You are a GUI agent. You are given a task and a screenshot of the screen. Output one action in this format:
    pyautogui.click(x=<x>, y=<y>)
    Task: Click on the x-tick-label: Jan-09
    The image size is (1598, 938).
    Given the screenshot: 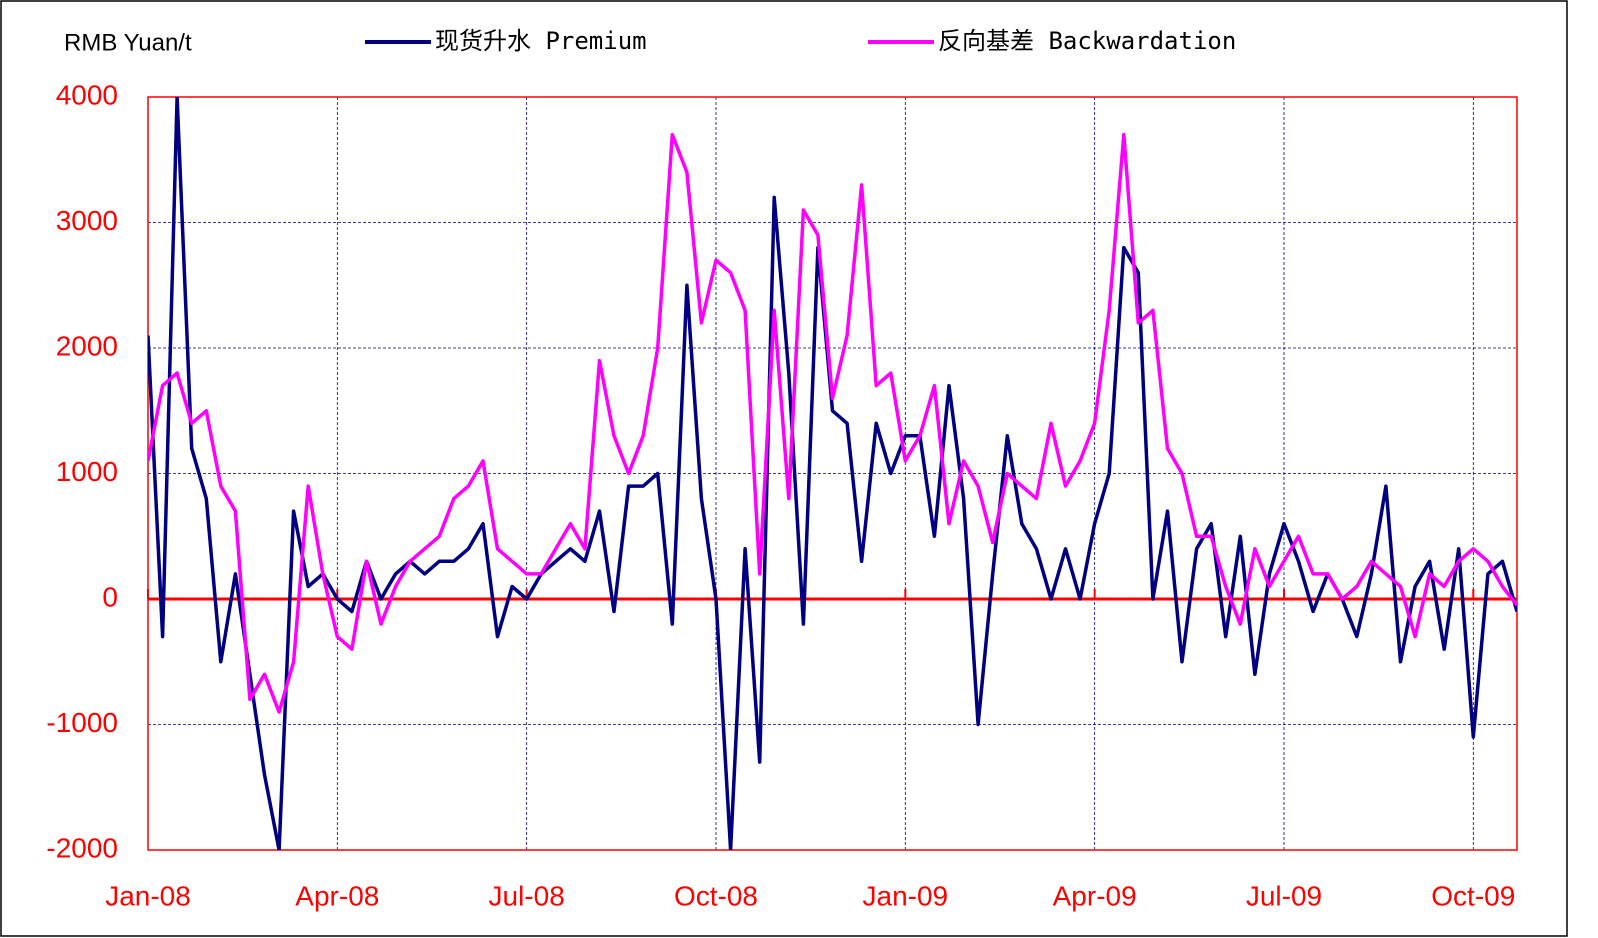 What is the action you would take?
    pyautogui.click(x=906, y=895)
    